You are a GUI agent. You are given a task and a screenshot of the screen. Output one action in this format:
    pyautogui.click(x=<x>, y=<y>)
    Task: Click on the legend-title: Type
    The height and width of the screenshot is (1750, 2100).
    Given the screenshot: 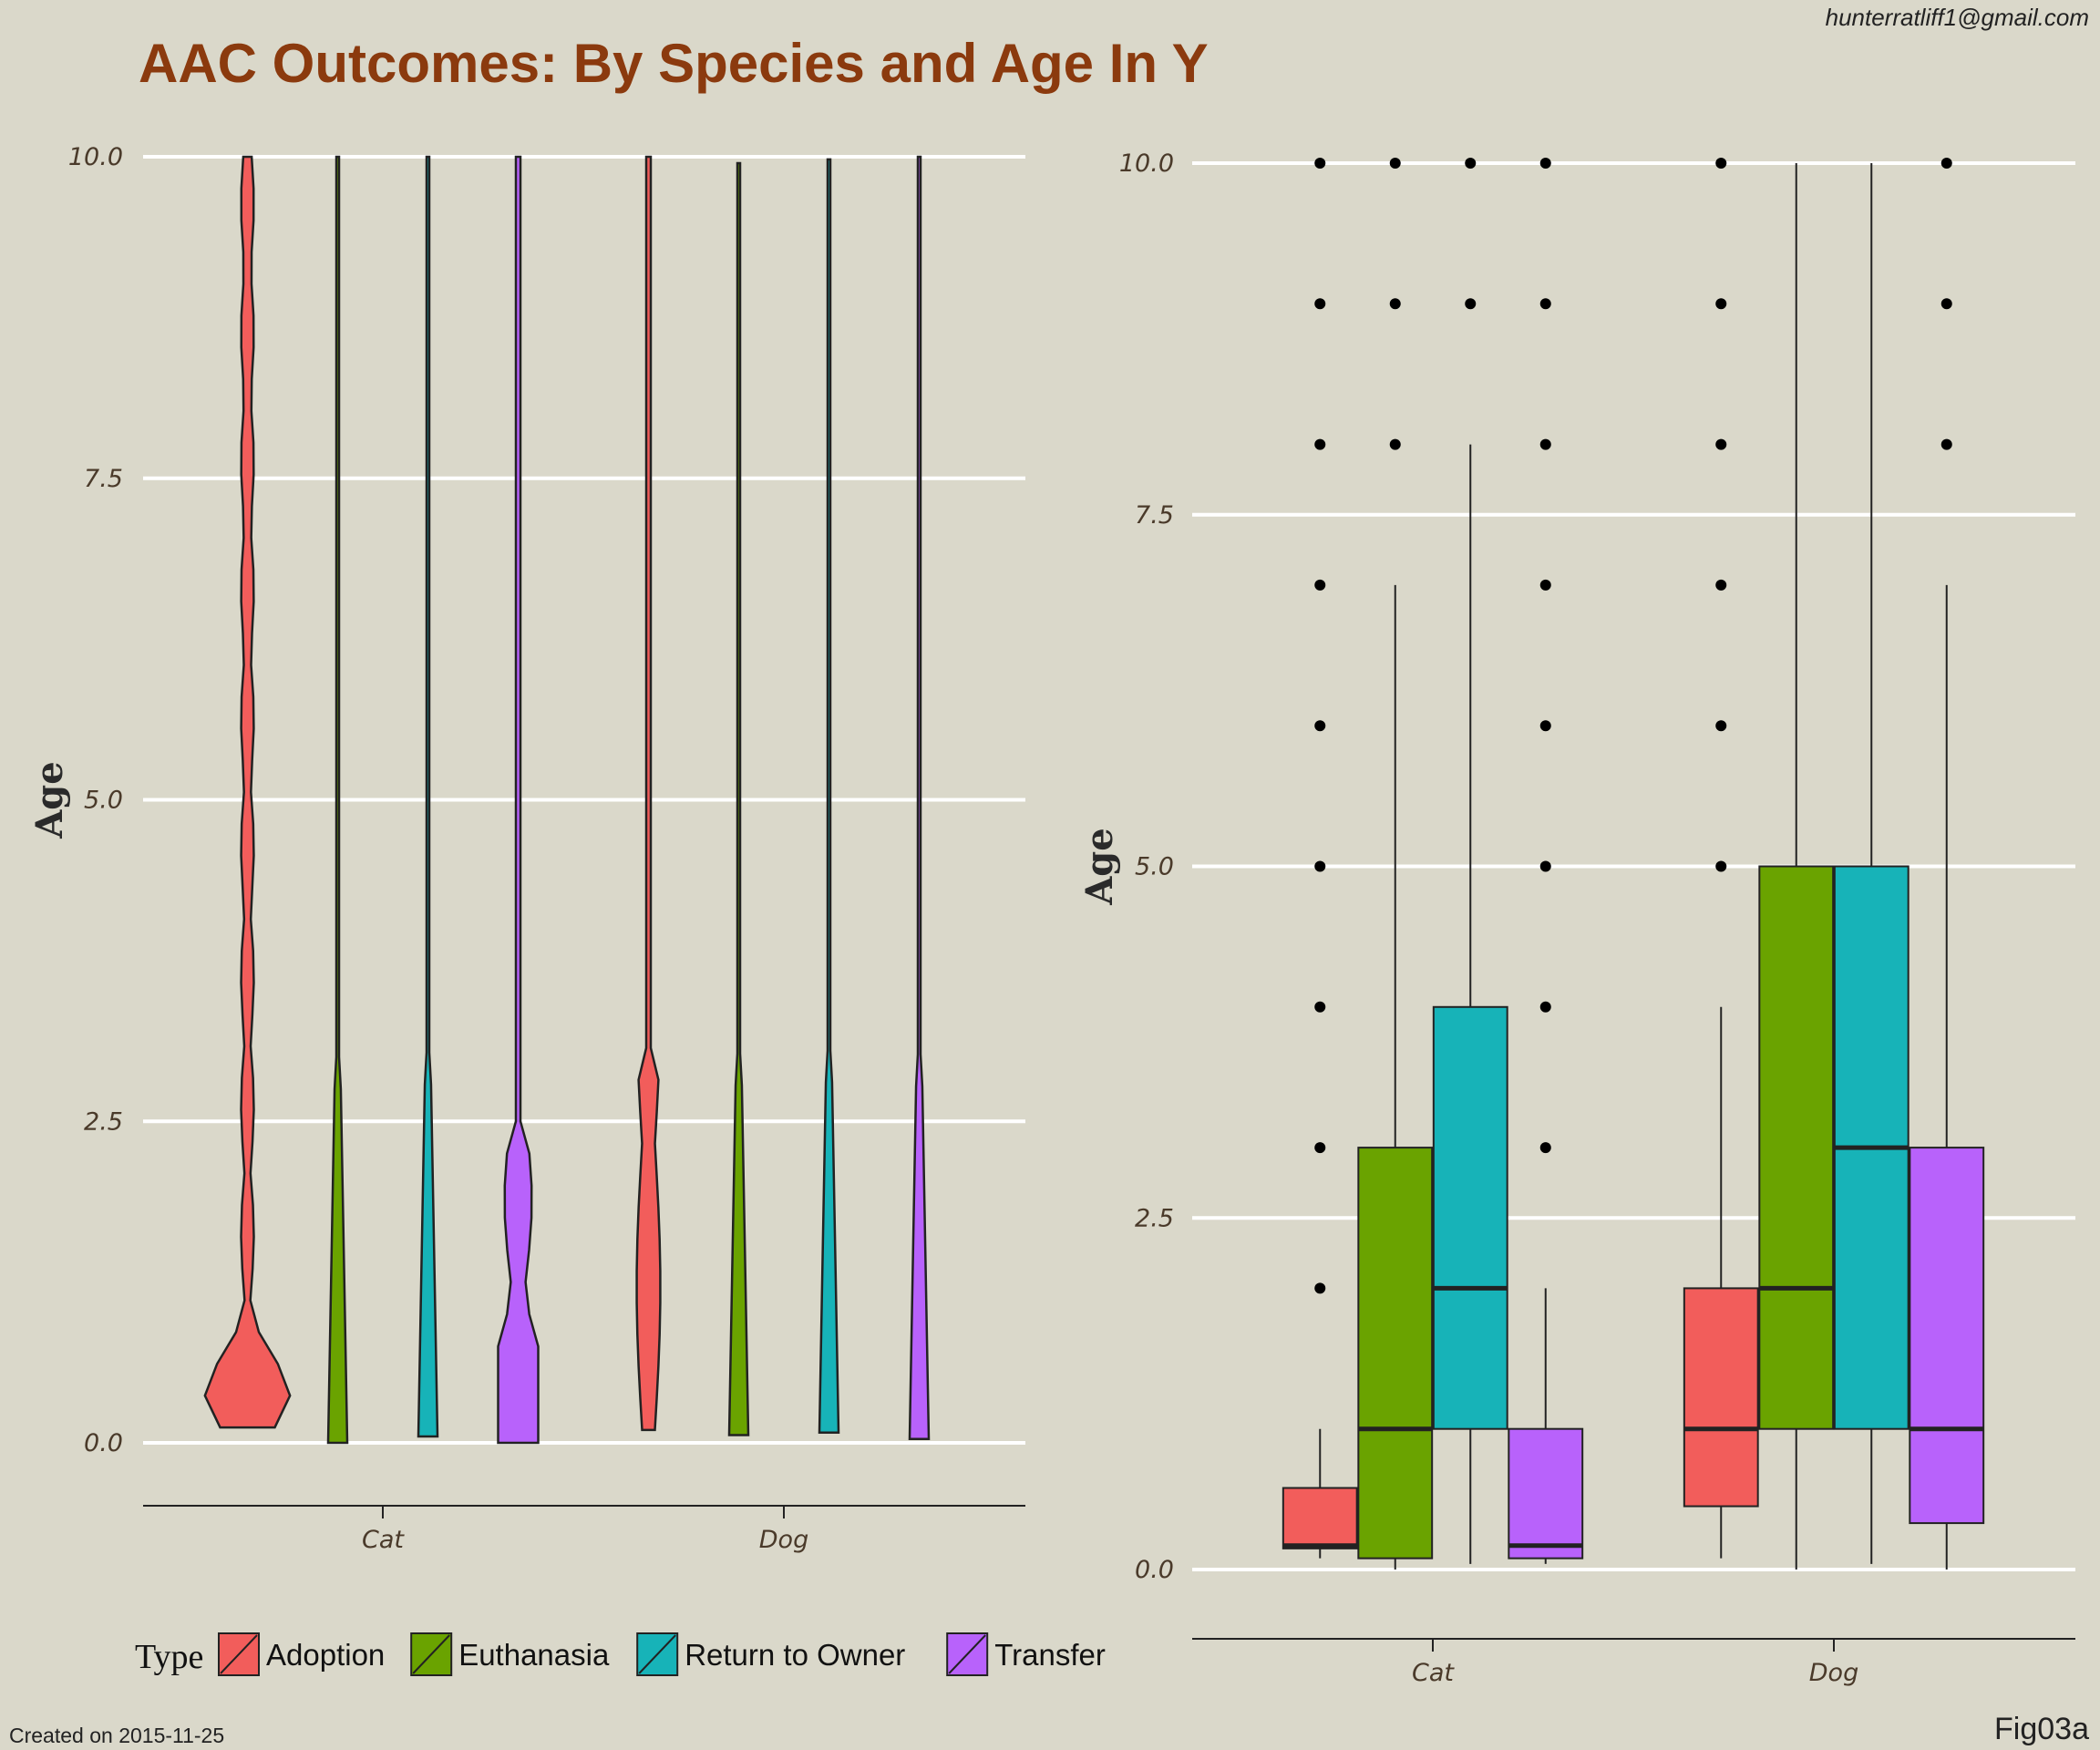 What is the action you would take?
    pyautogui.click(x=169, y=1657)
    